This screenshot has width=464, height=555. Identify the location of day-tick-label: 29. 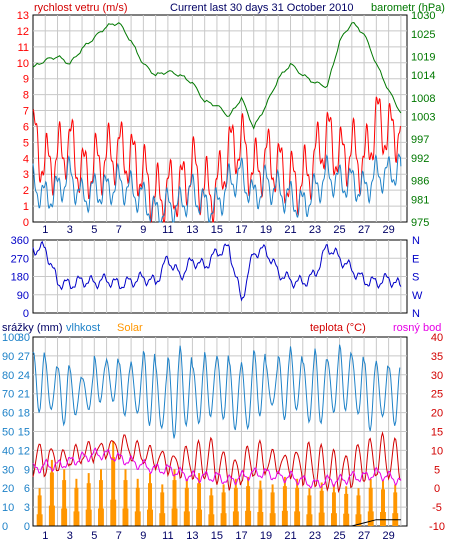
(388, 536).